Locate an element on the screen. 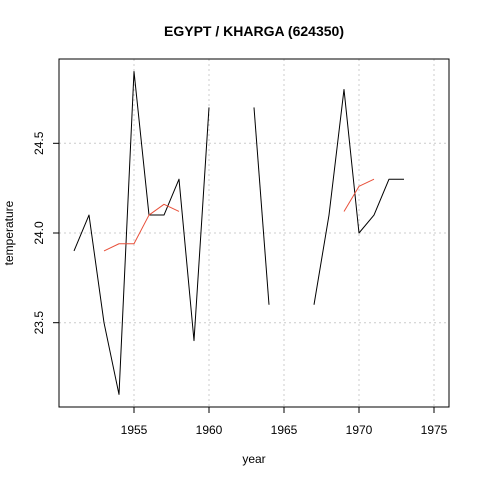  x-tick-label: 1960 is located at coordinates (209, 430).